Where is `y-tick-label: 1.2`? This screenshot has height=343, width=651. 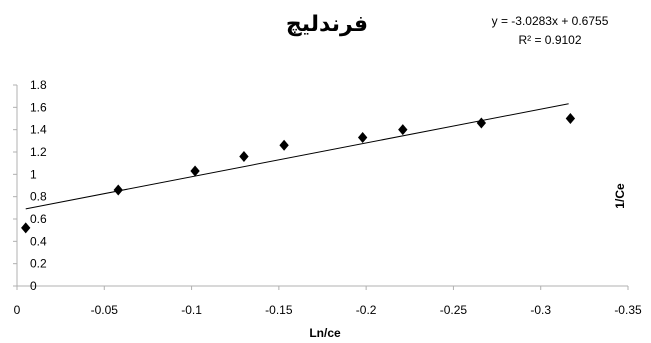
y-tick-label: 1.2 is located at coordinates (38, 152).